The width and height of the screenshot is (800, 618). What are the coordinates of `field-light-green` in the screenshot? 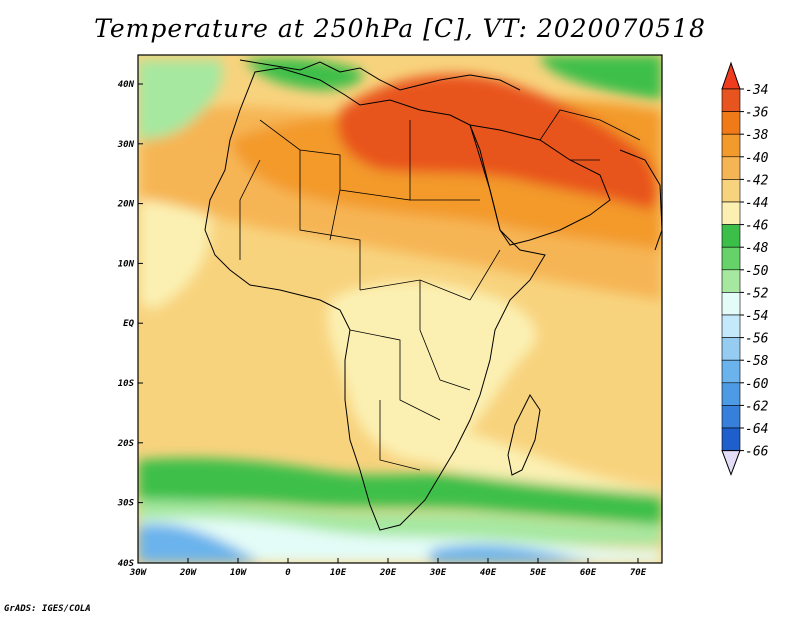 It's located at (400, 522).